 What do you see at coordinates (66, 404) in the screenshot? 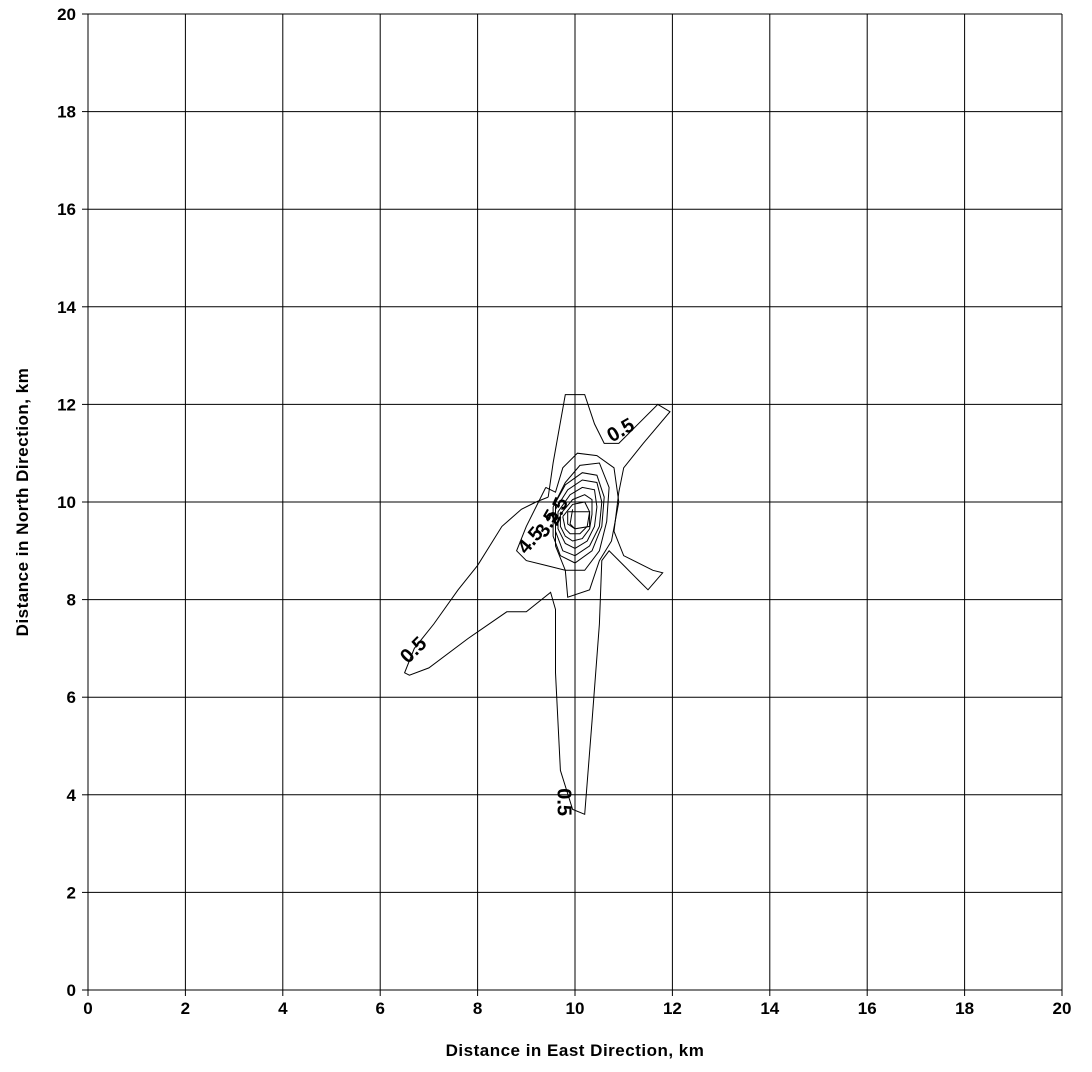
I see `y-tick-label: 12` at bounding box center [66, 404].